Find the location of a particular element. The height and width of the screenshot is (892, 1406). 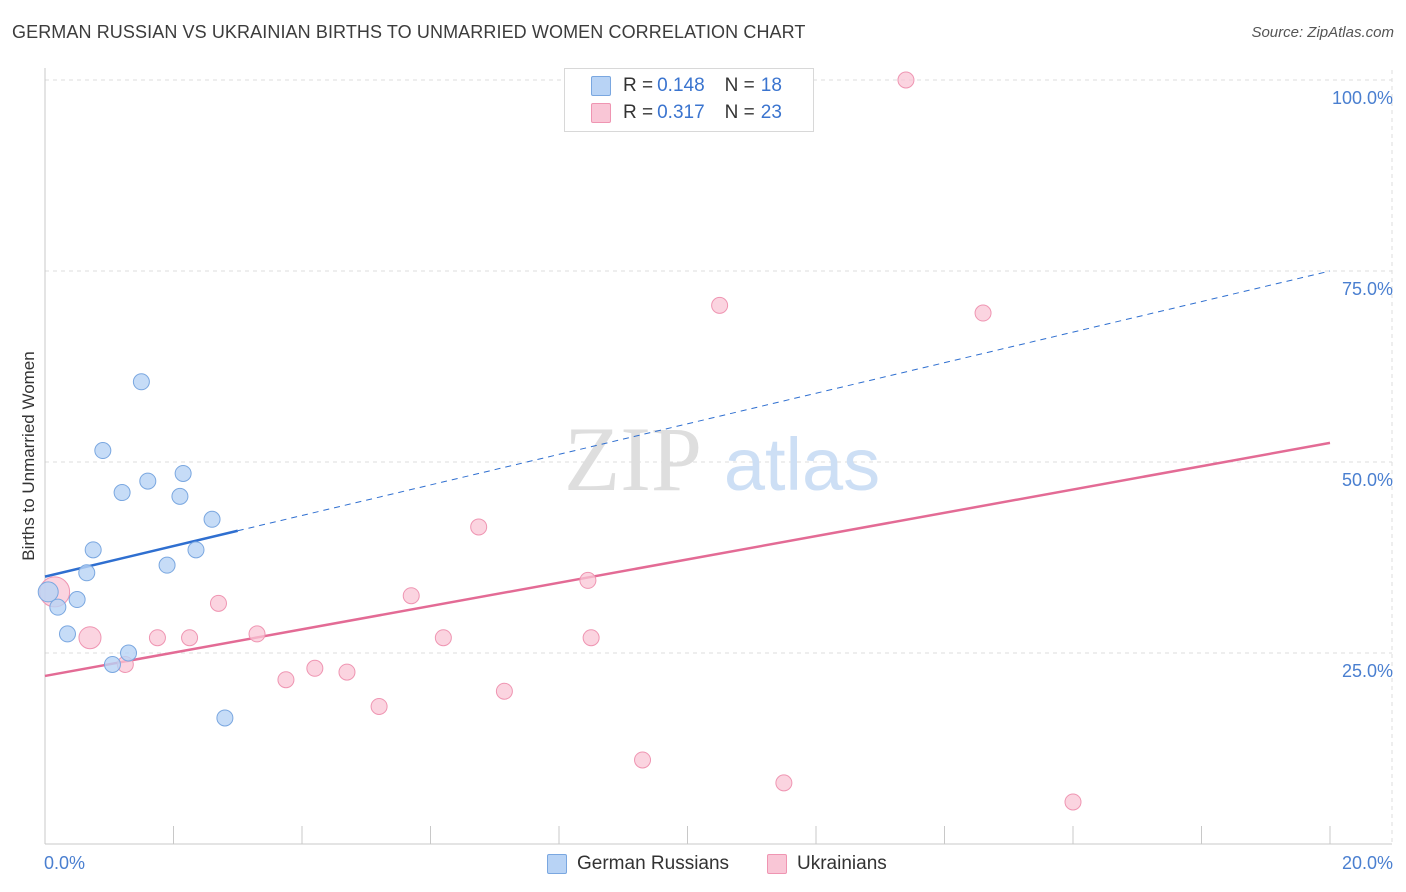

y-tick-label: 100.0% is located at coordinates (1362, 98).